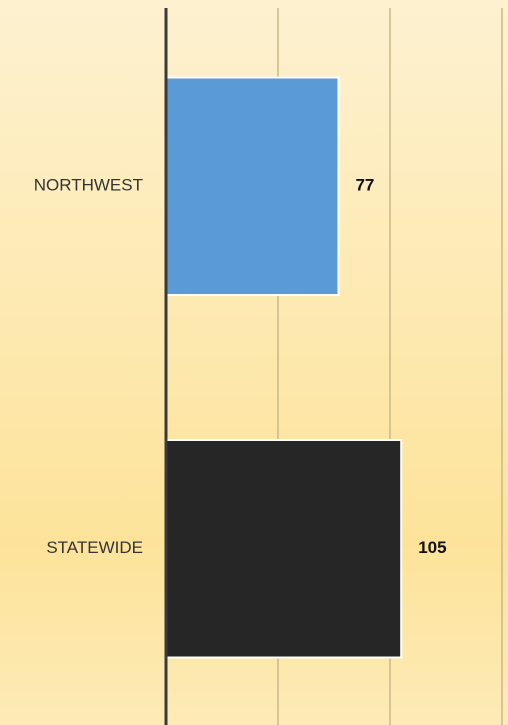 The width and height of the screenshot is (508, 725). What do you see at coordinates (88, 185) in the screenshot?
I see `category-label: NORTHWEST` at bounding box center [88, 185].